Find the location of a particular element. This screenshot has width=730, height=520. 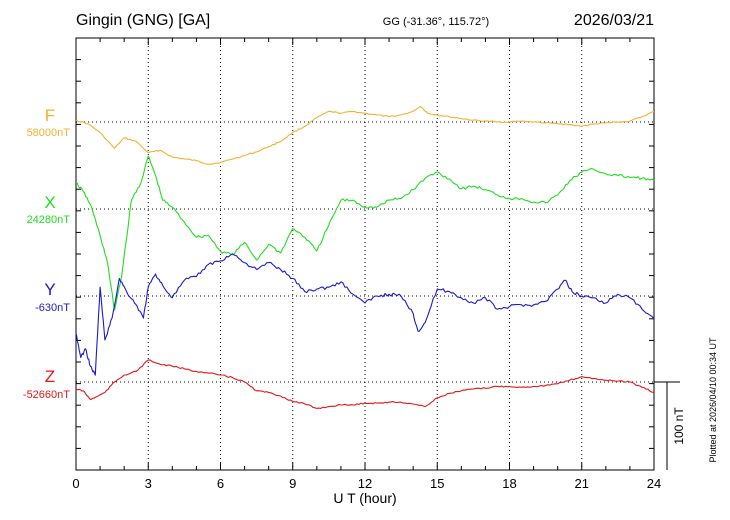

x-tick-label: 24 is located at coordinates (654, 483).